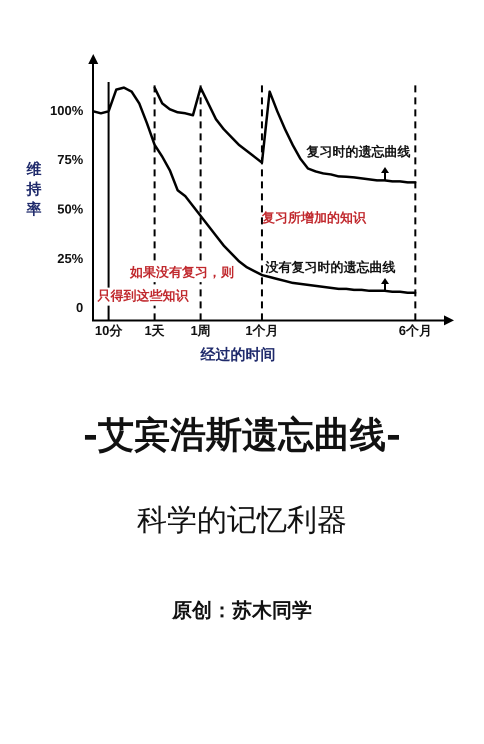  What do you see at coordinates (70, 209) in the screenshot?
I see `y-tick-label: 50%` at bounding box center [70, 209].